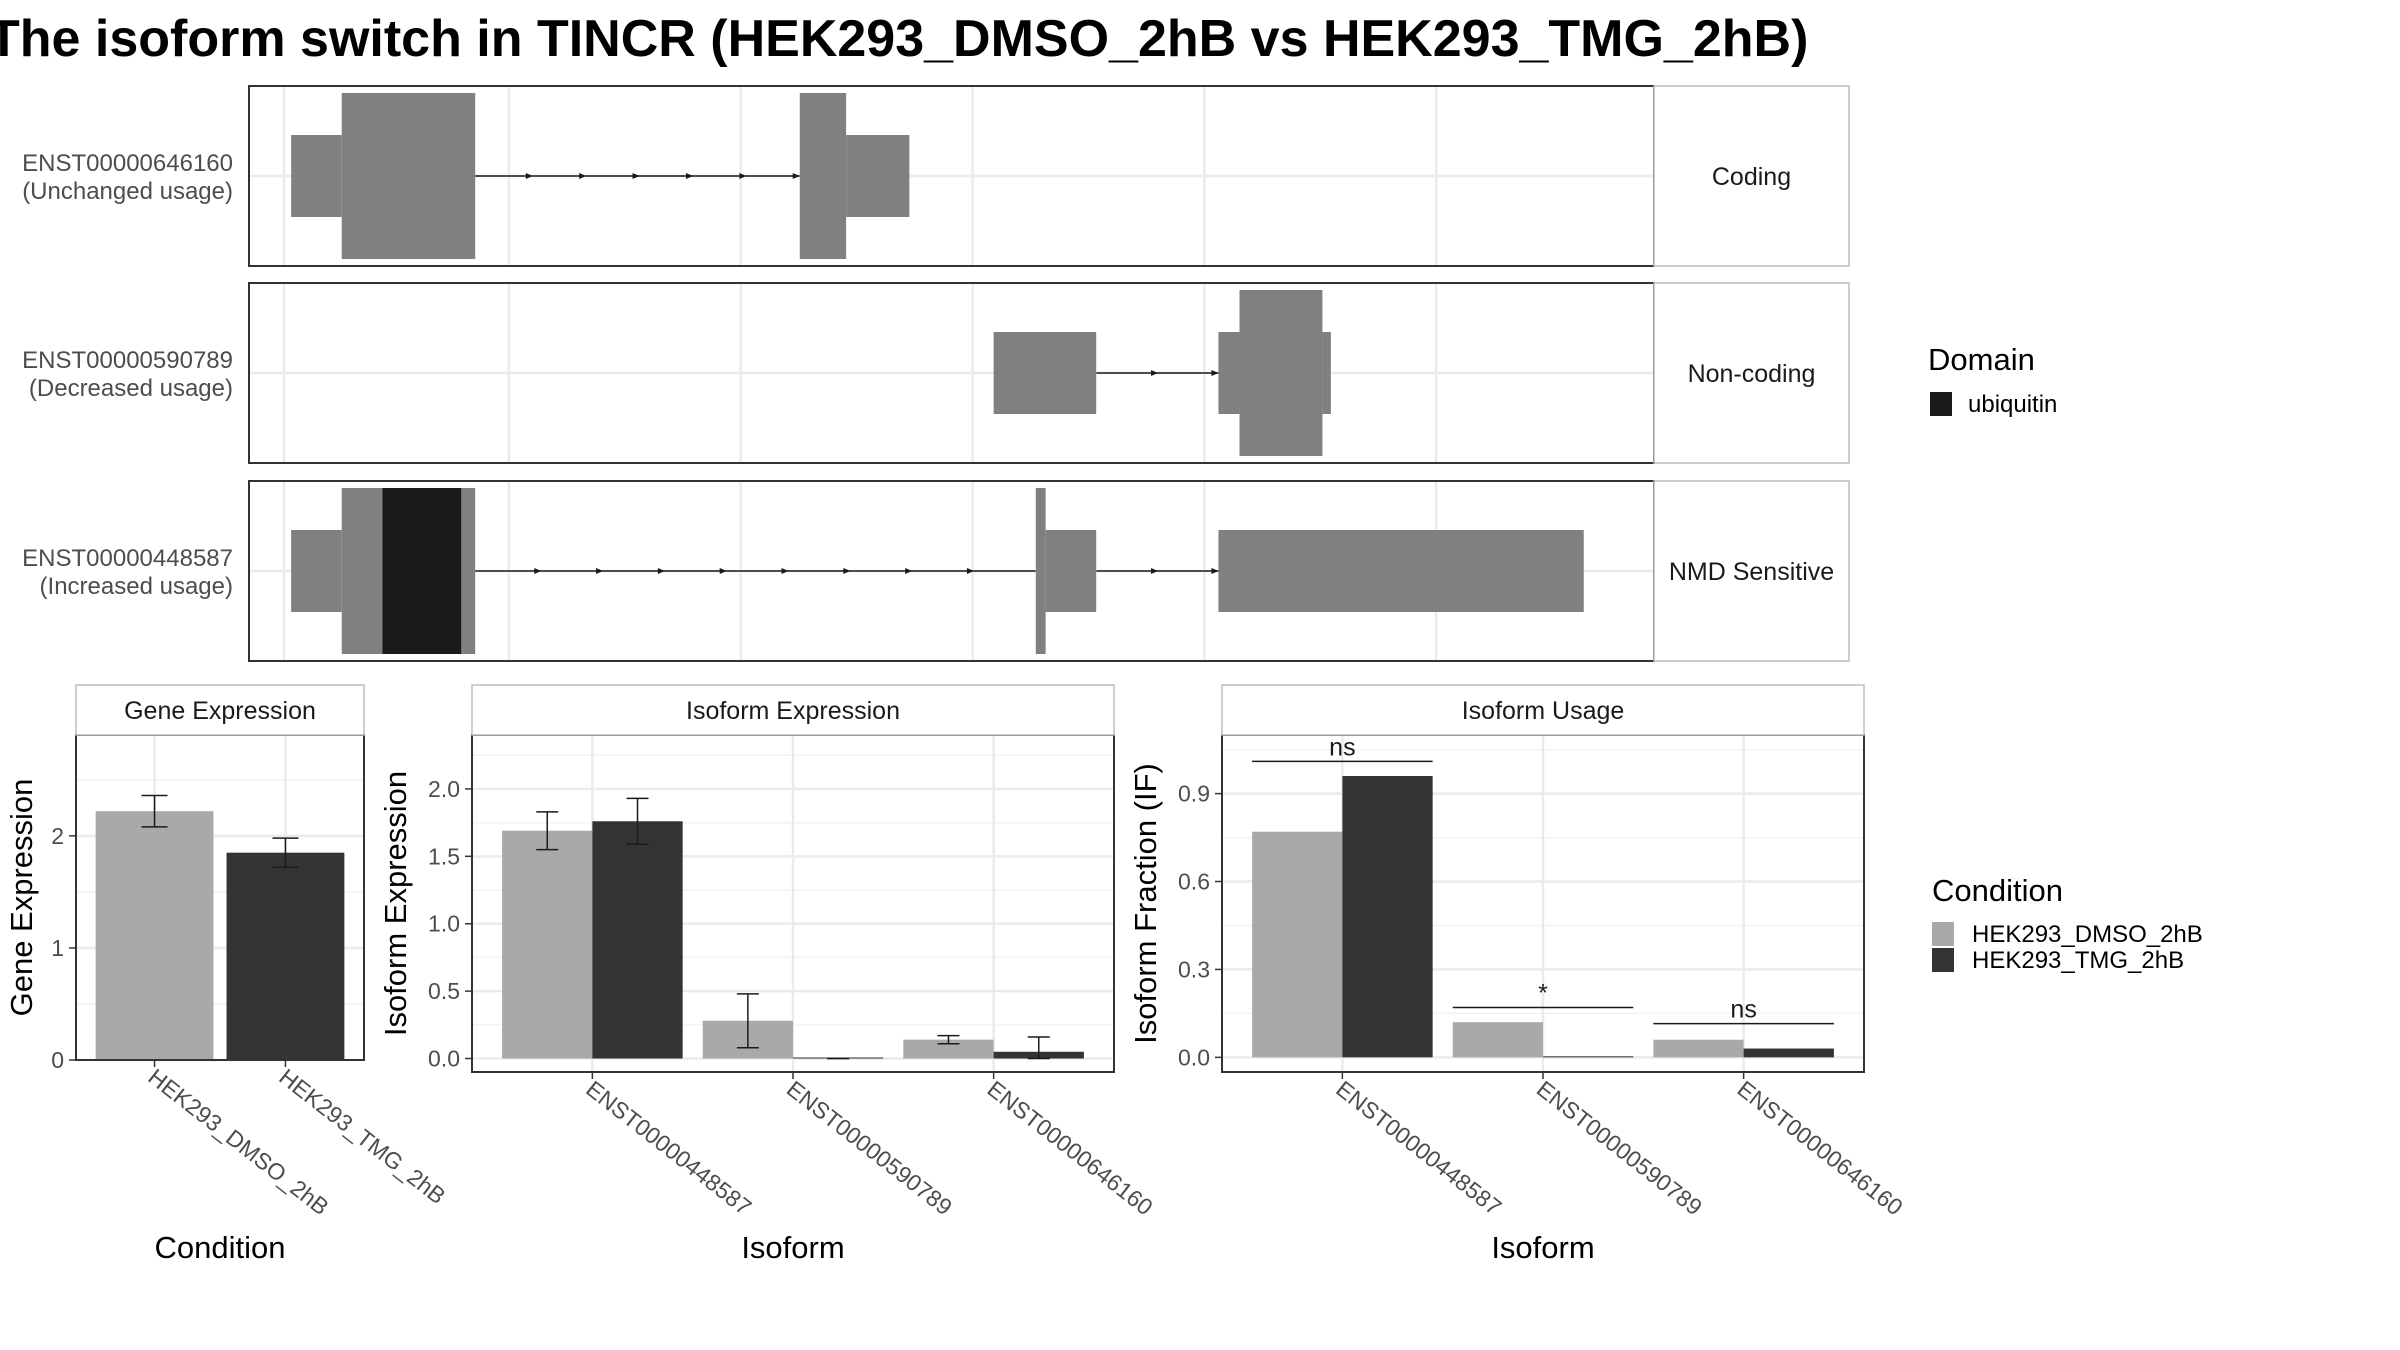 The width and height of the screenshot is (2400, 1350). What do you see at coordinates (2078, 960) in the screenshot?
I see `condition-legend-label: HEK293_TMG_2hB` at bounding box center [2078, 960].